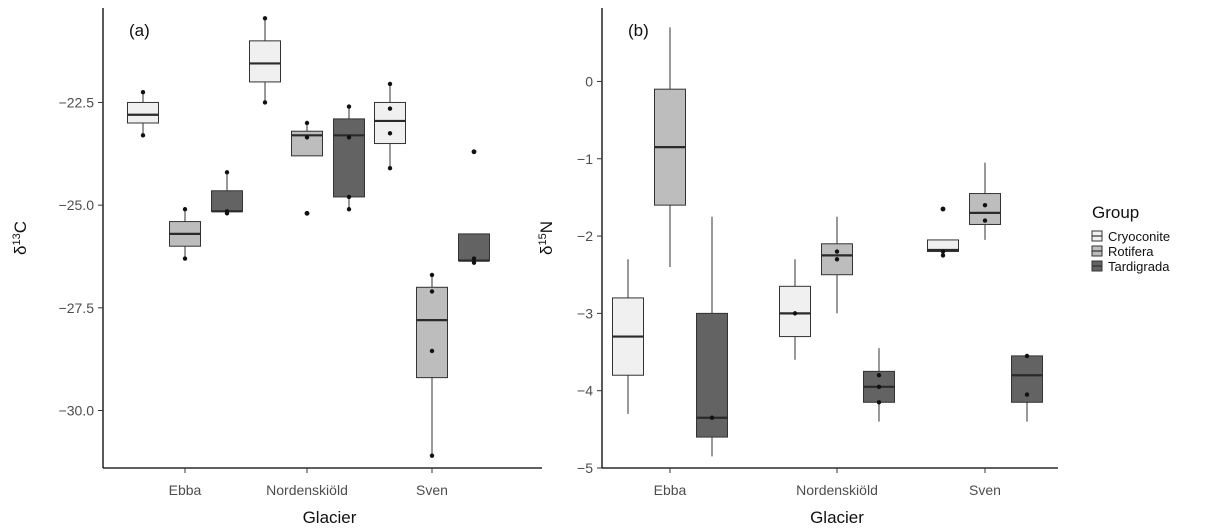  I want to click on y-tick-label: −25.0, so click(77, 205).